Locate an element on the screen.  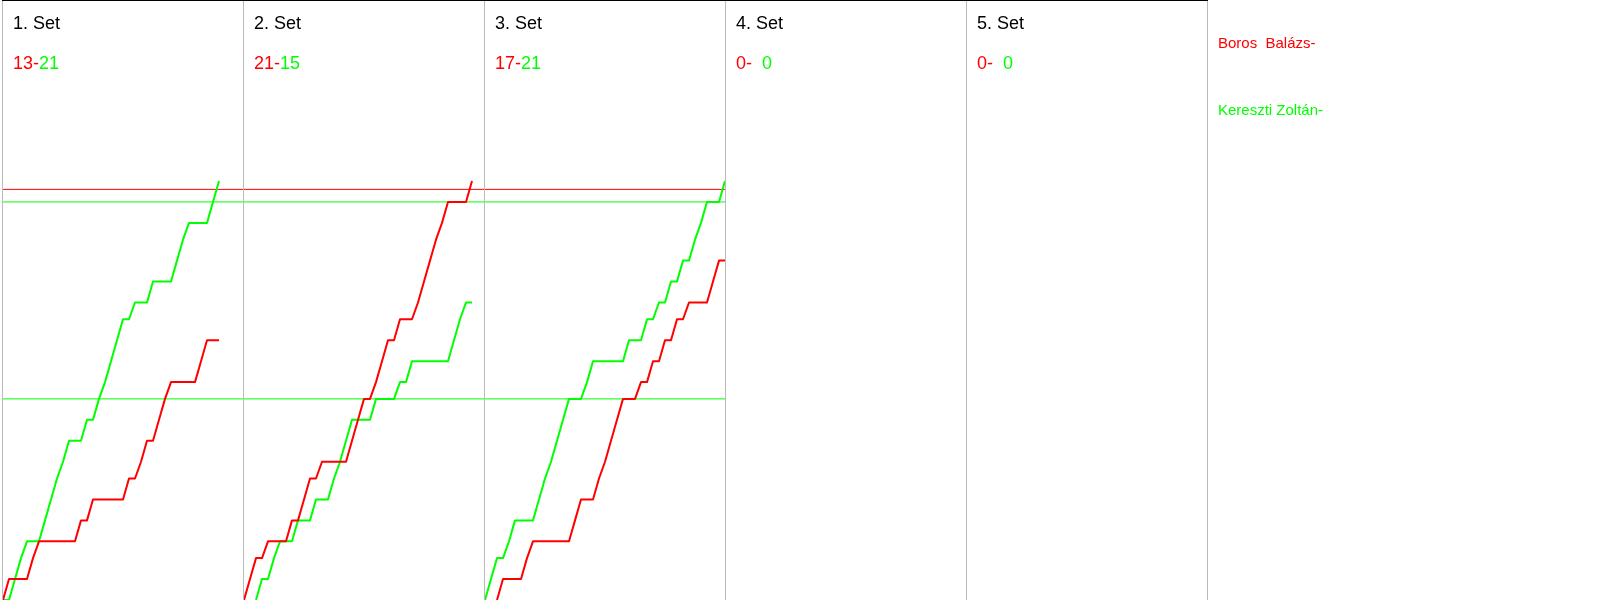
legend-label: Kereszti Zoltán- is located at coordinates (1271, 109).